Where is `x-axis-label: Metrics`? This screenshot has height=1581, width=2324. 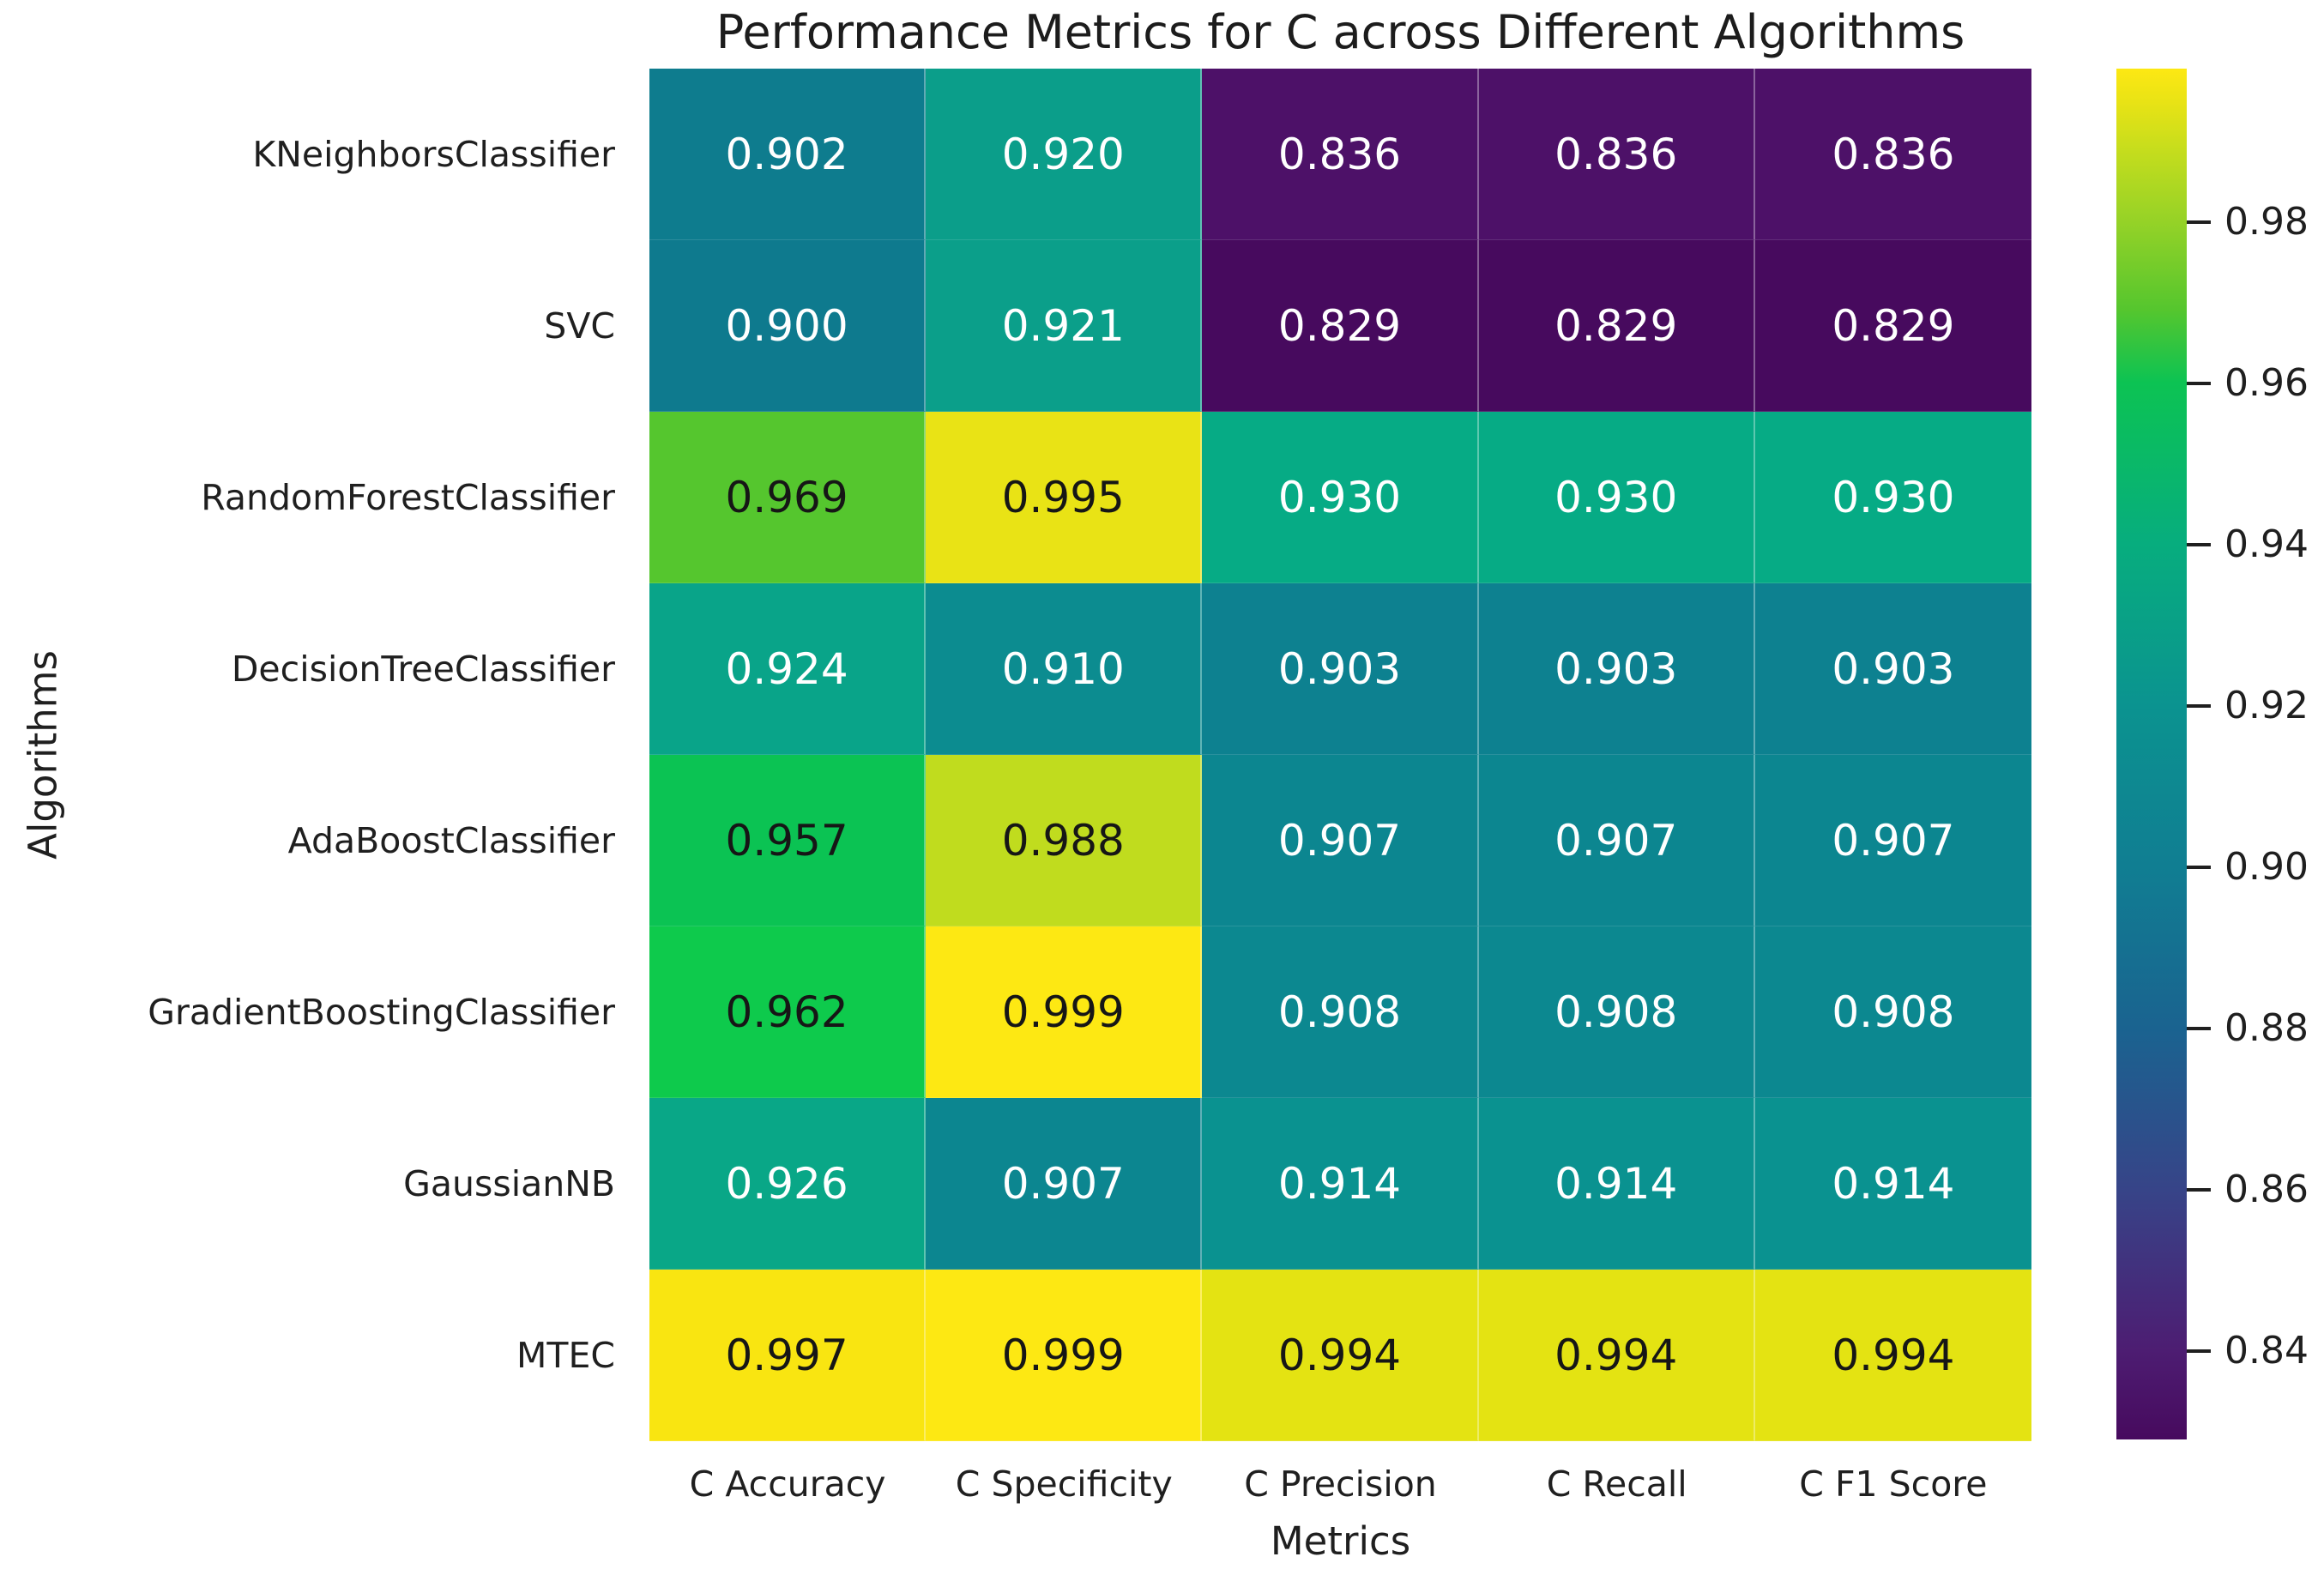 x-axis-label: Metrics is located at coordinates (1340, 1541).